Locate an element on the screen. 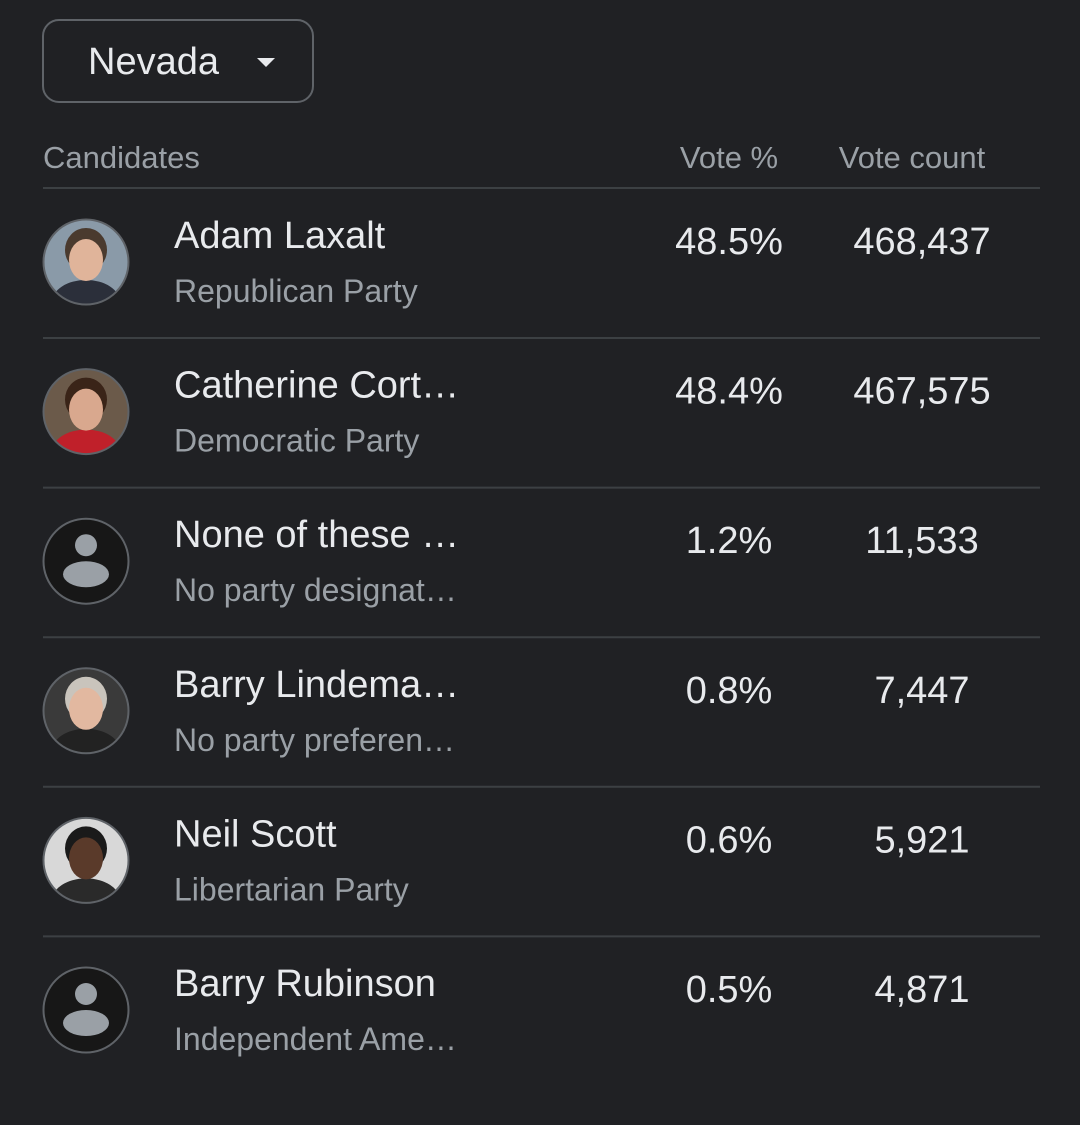  candidate-row: Barry Rubinson Independent Ame… 0.5% 4,871 is located at coordinates (506, 1010).